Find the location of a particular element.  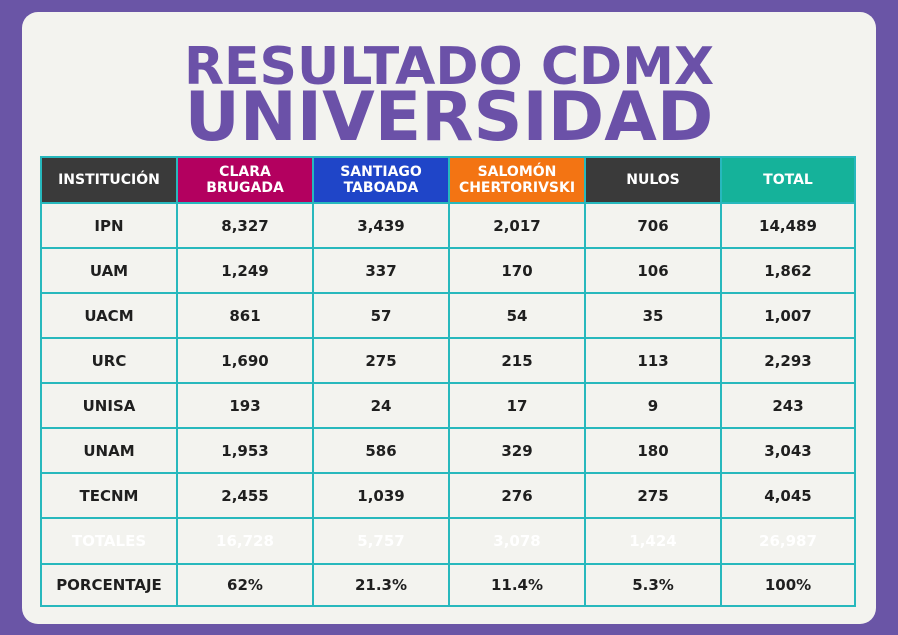

cell-clara: 8,327 is located at coordinates (245, 225).